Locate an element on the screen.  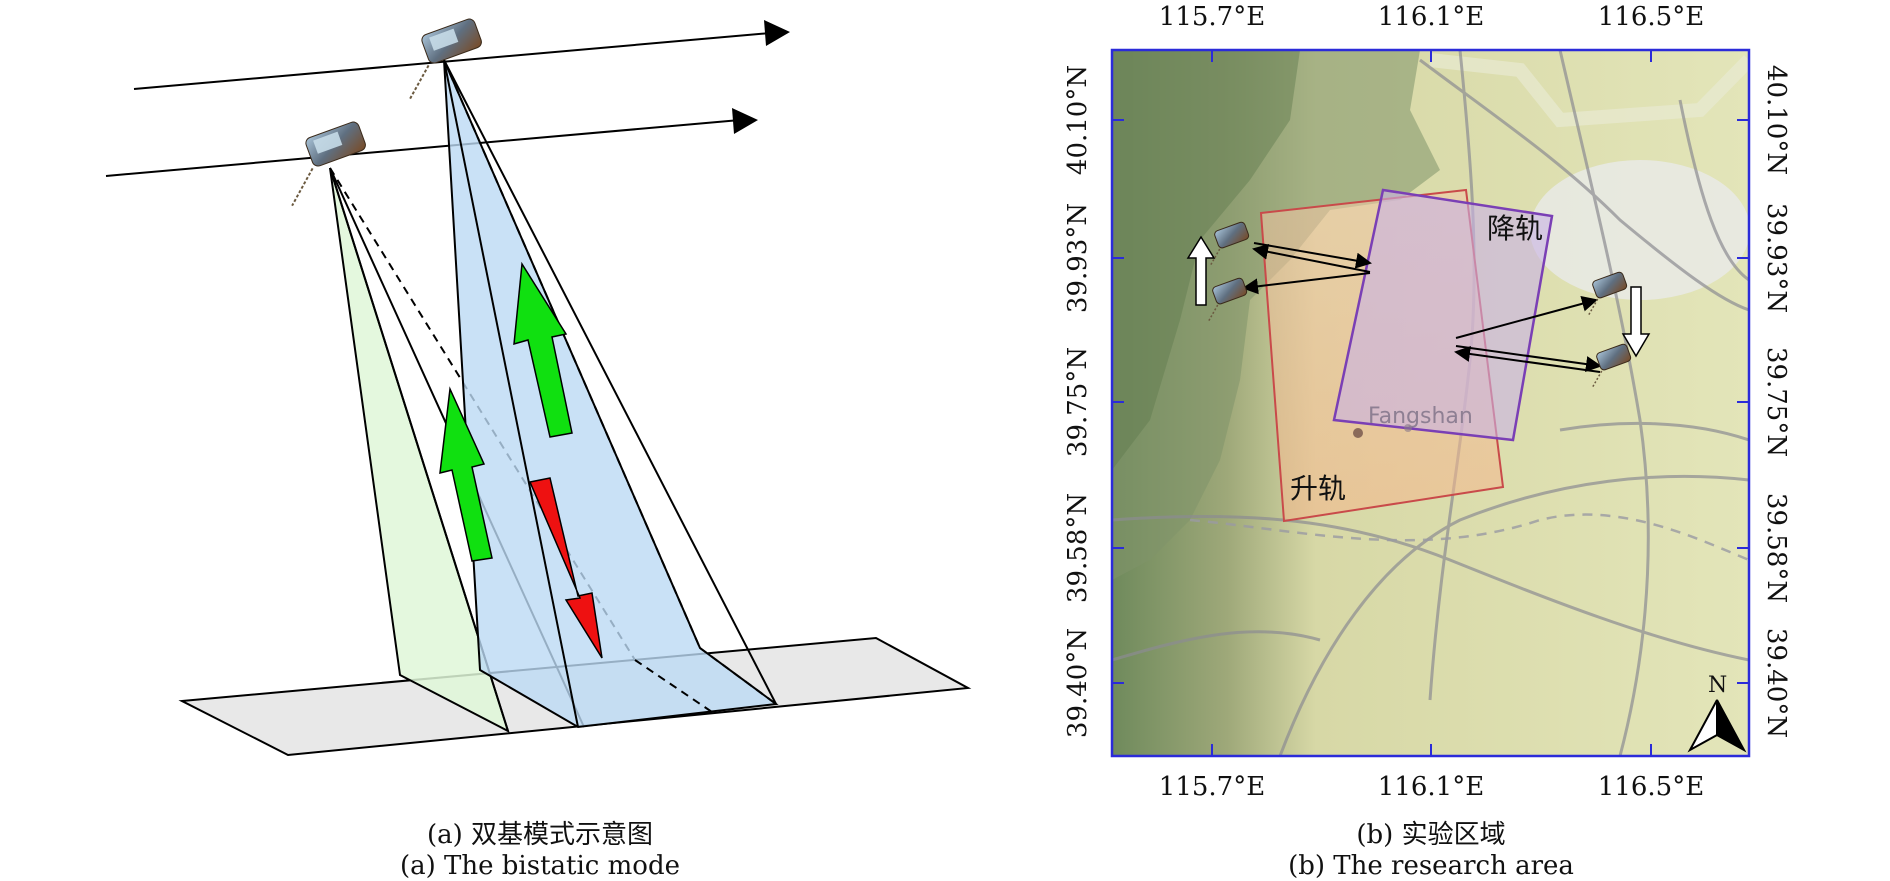
y-tick-left: 39.75°N is located at coordinates (1078, 402).